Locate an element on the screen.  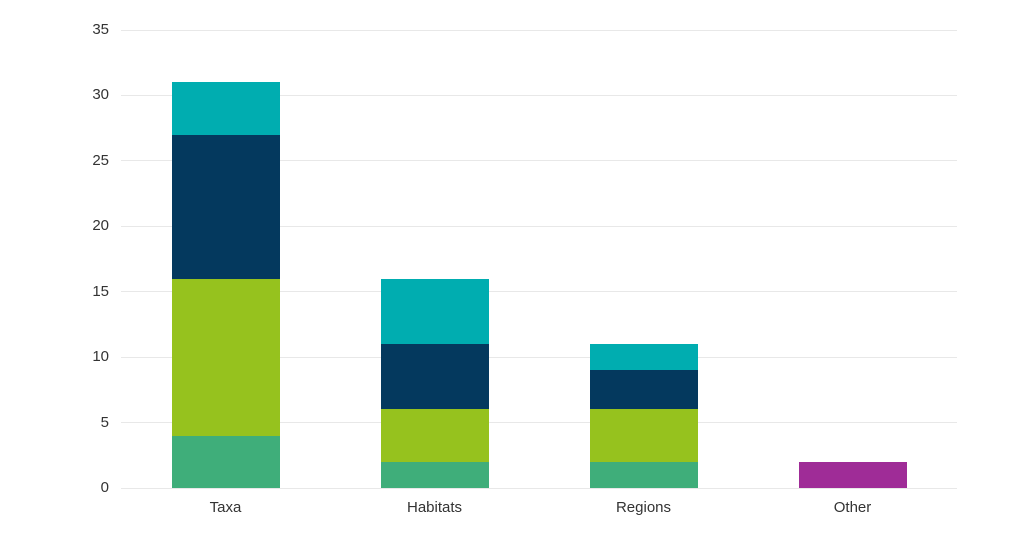
x-axis-label: Habitats is located at coordinates (434, 507).